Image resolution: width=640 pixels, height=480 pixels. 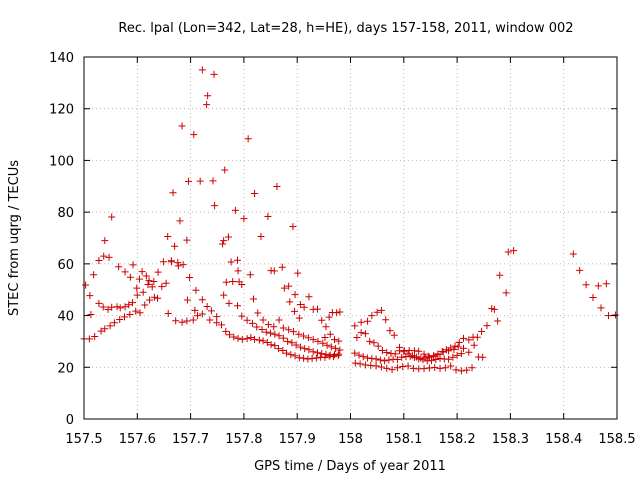 What do you see at coordinates (456, 439) in the screenshot?
I see `x-tick-label: 158.2` at bounding box center [456, 439].